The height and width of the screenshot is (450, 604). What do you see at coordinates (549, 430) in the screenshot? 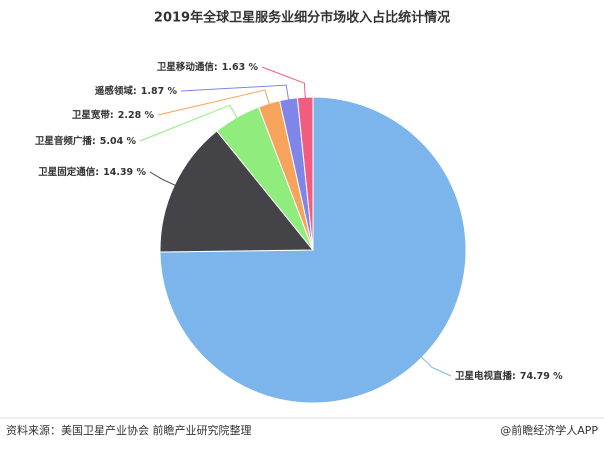
I see `footer-brand: @前瞻经济学人APP` at bounding box center [549, 430].